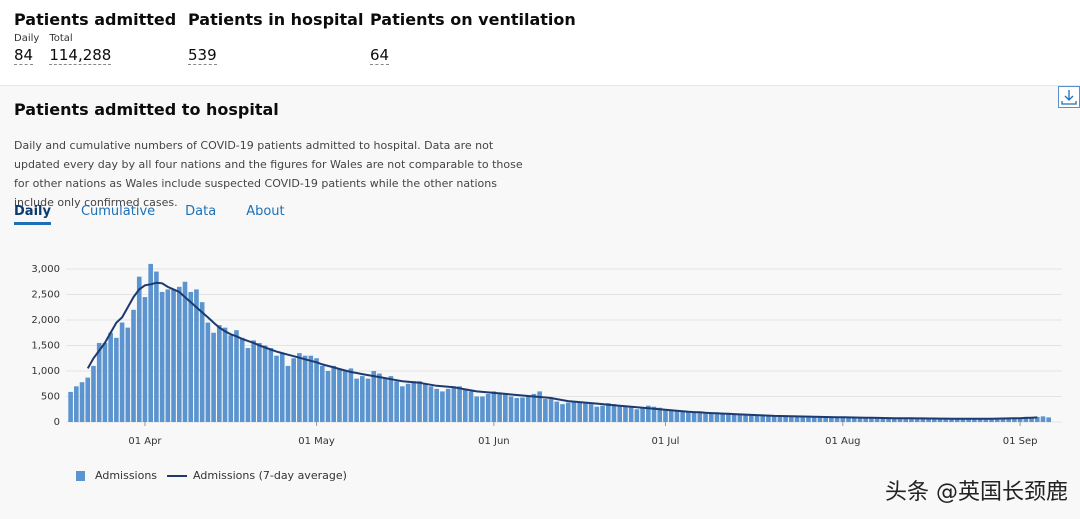 This screenshot has width=1080, height=519. I want to click on y-tick-label: 1,000, so click(45, 371).